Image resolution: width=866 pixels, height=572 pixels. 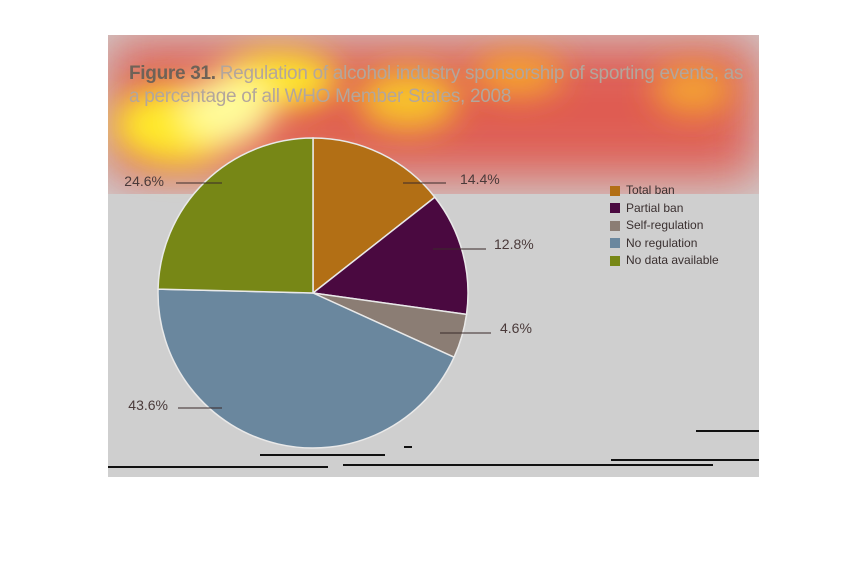 I want to click on pie-slice-total-ban, so click(x=374, y=216).